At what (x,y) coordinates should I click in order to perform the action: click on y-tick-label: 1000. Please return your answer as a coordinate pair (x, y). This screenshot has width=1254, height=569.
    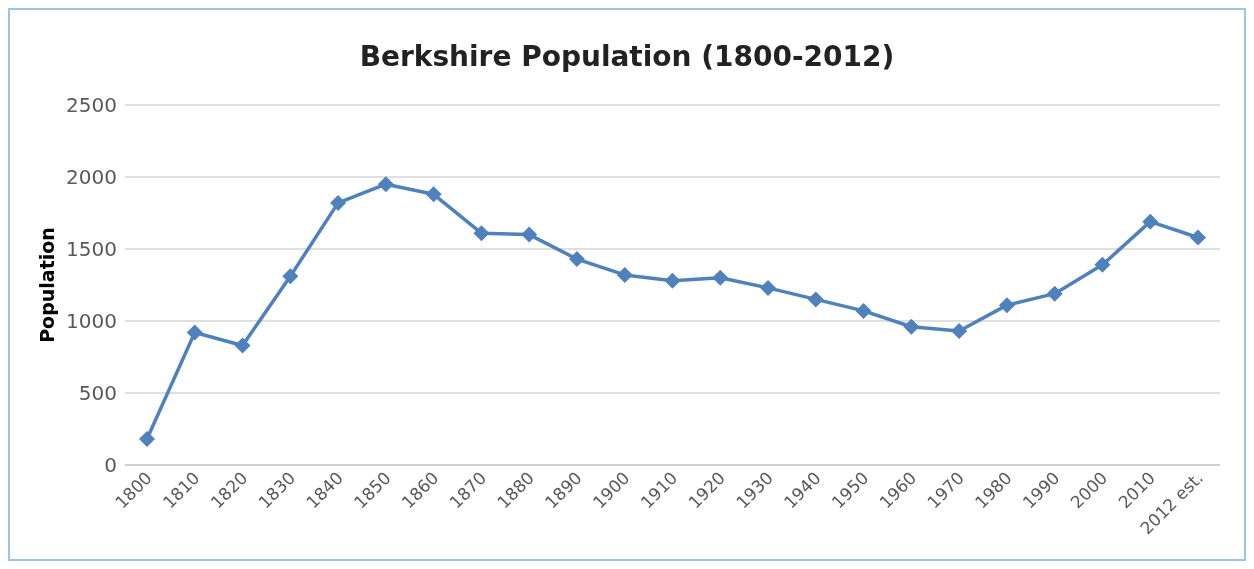
    Looking at the image, I should click on (91, 321).